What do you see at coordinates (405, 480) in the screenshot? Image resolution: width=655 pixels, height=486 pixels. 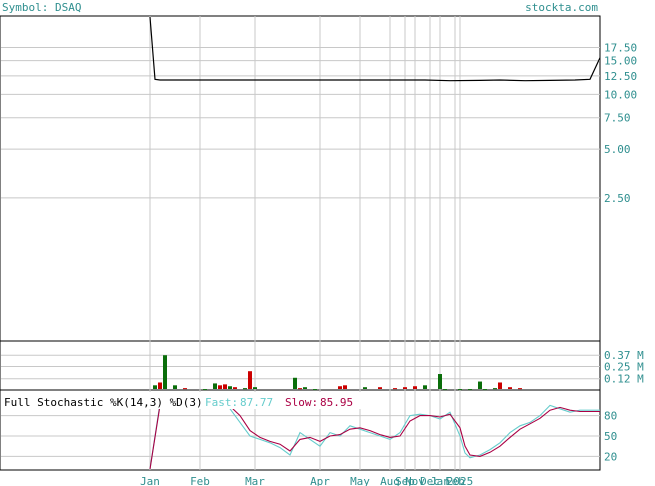 I see `x-tick-label: Sep` at bounding box center [405, 480].